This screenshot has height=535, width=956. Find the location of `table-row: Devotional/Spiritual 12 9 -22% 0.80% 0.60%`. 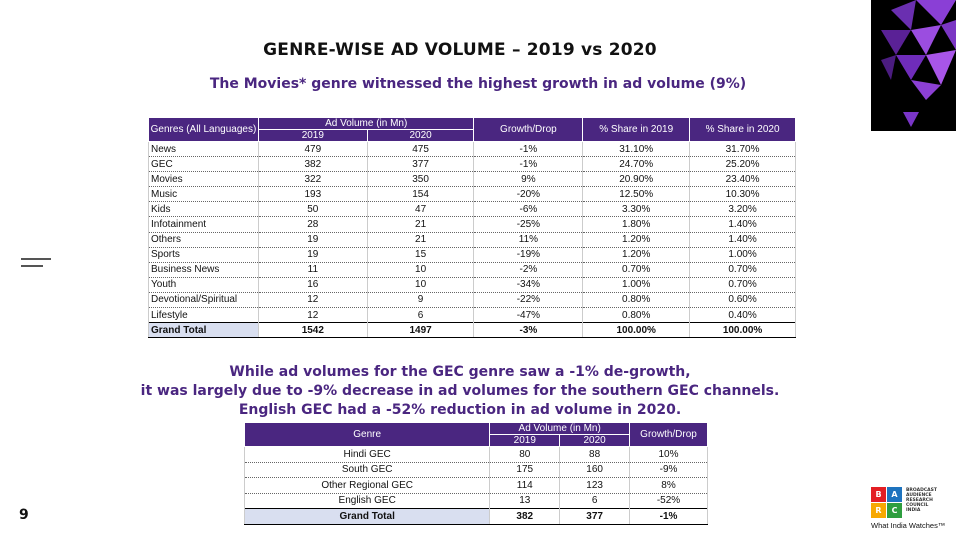

table-row: Devotional/Spiritual 12 9 -22% 0.80% 0.60% is located at coordinates (472, 300).